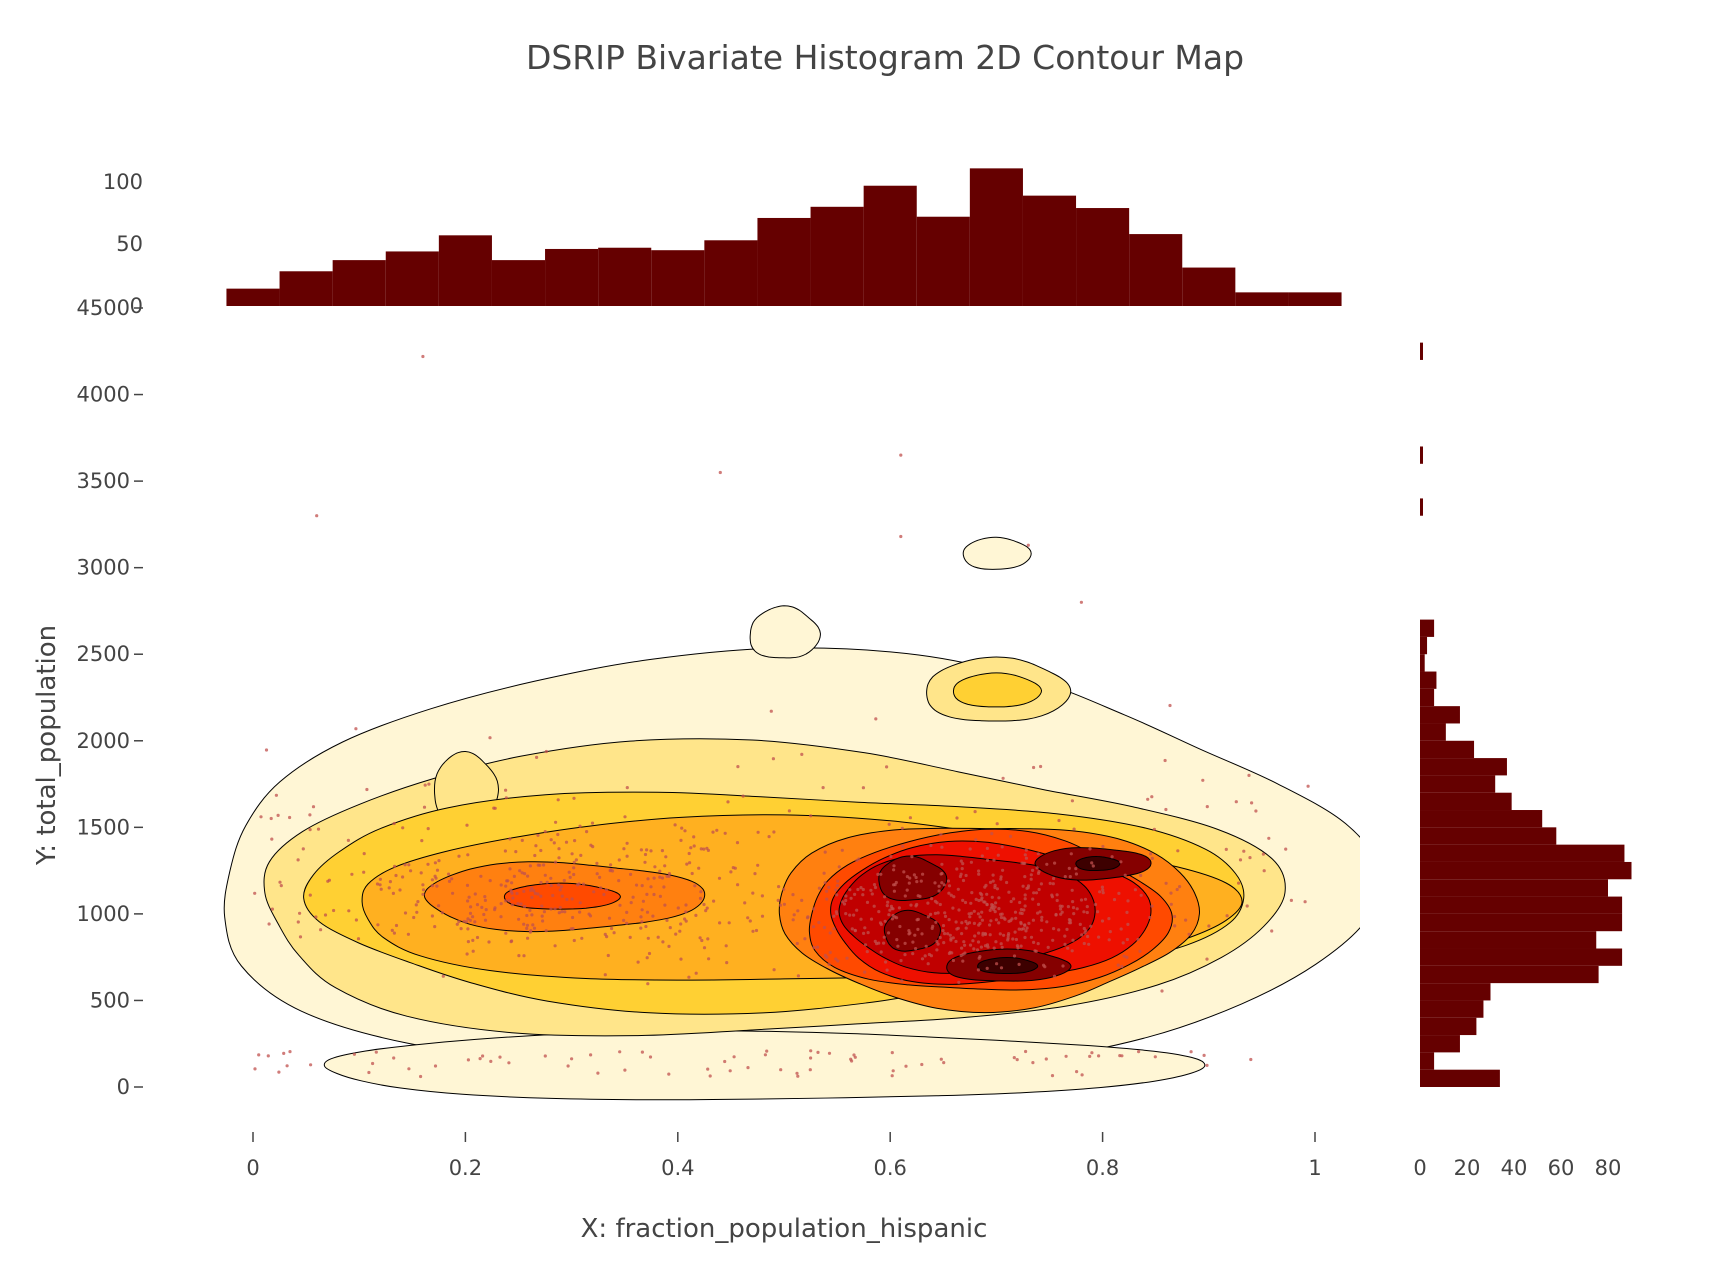  Describe the element at coordinates (136, 306) in the screenshot. I see `top-histogram-tick-label: 0` at that location.